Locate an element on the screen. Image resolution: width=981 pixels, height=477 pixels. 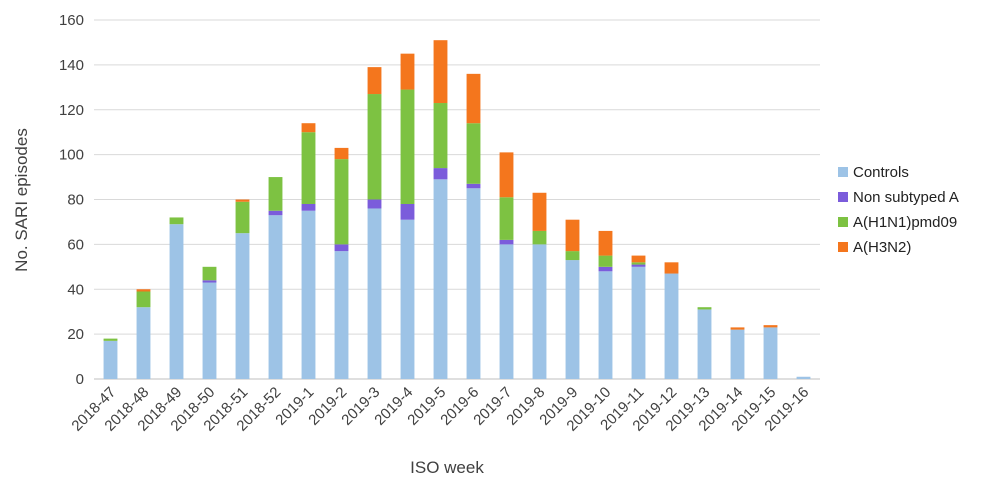
legend-label: Non subtyped A is located at coordinates (906, 197).